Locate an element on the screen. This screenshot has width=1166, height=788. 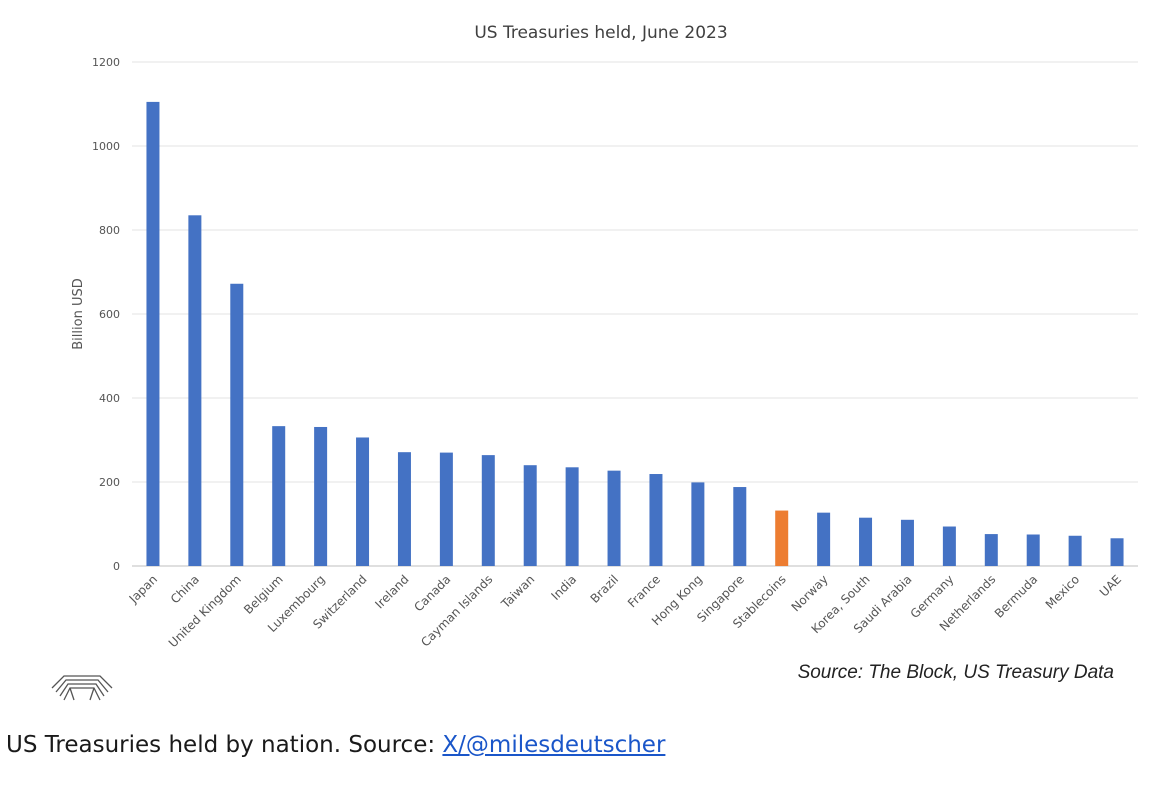
x-category-label: Mexico is located at coordinates (1063, 592).